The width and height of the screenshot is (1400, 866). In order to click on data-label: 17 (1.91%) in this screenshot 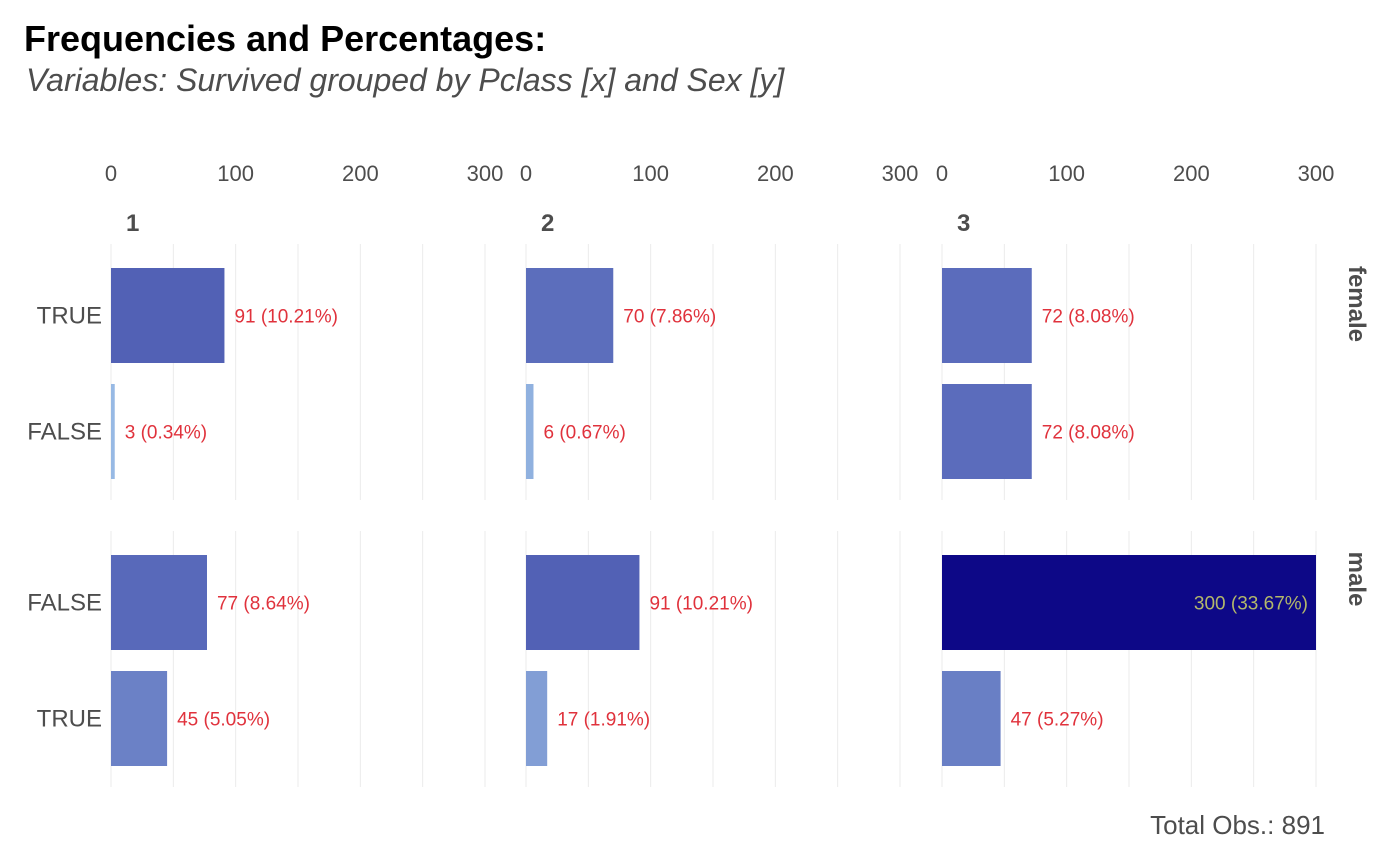, I will do `click(603, 720)`.